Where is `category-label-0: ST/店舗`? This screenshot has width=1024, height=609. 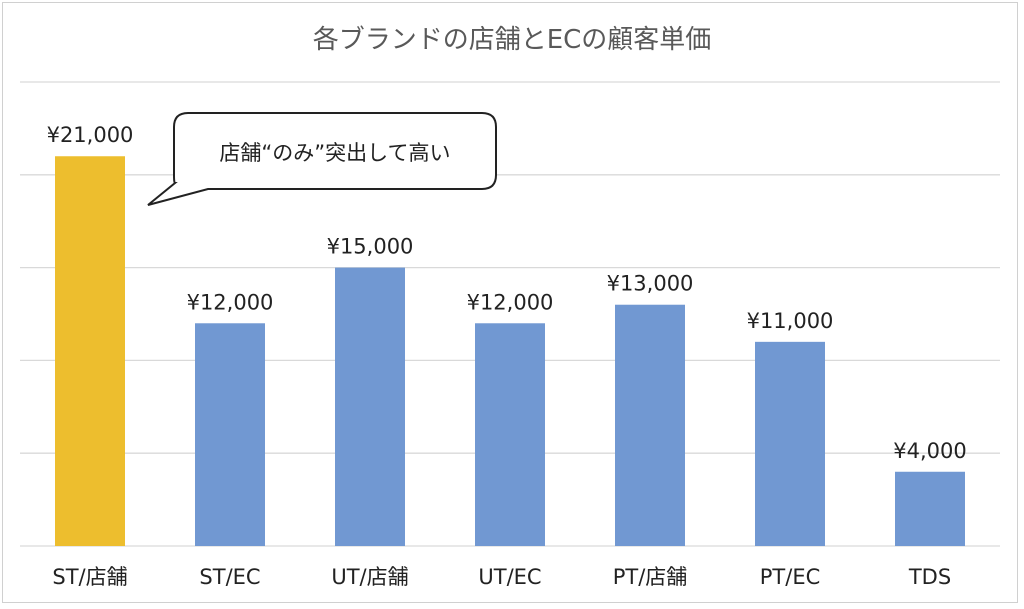
category-label-0: ST/店舗 is located at coordinates (89, 577).